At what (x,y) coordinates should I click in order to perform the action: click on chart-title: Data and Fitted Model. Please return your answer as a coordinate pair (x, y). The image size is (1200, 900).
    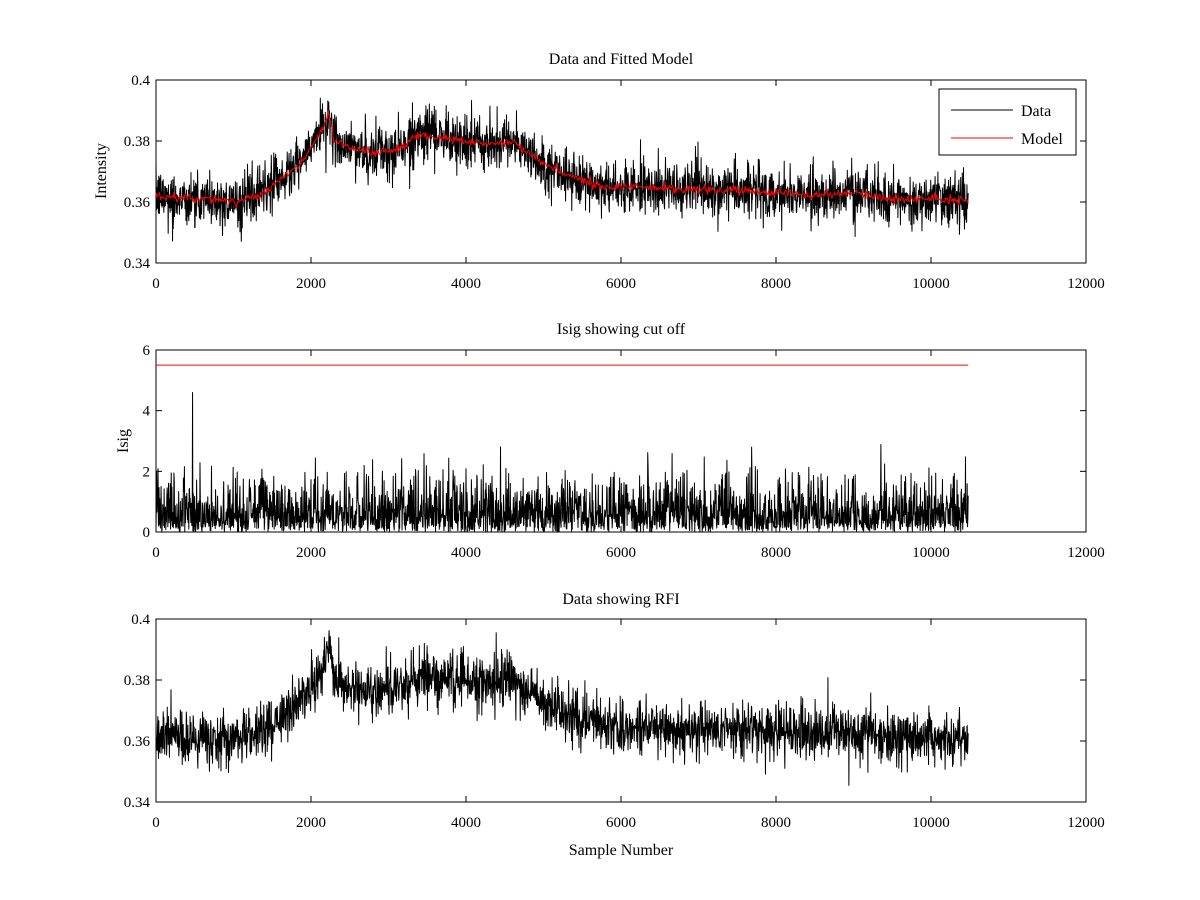
    Looking at the image, I should click on (621, 59).